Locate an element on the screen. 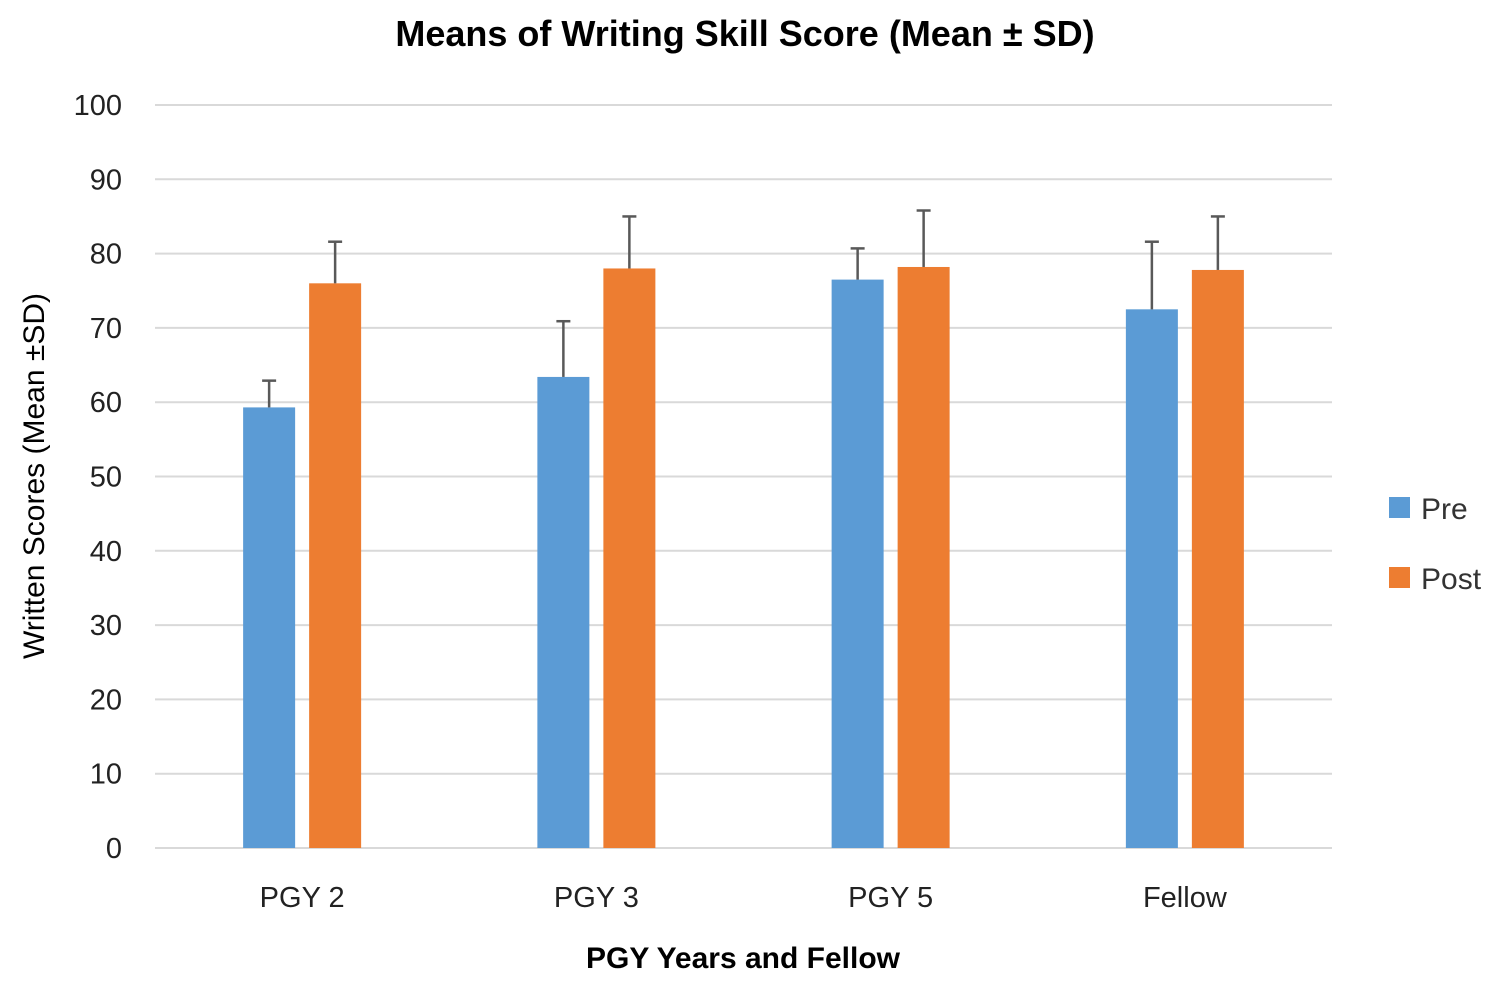 The image size is (1500, 982). legend-label: Pre is located at coordinates (1444, 509).